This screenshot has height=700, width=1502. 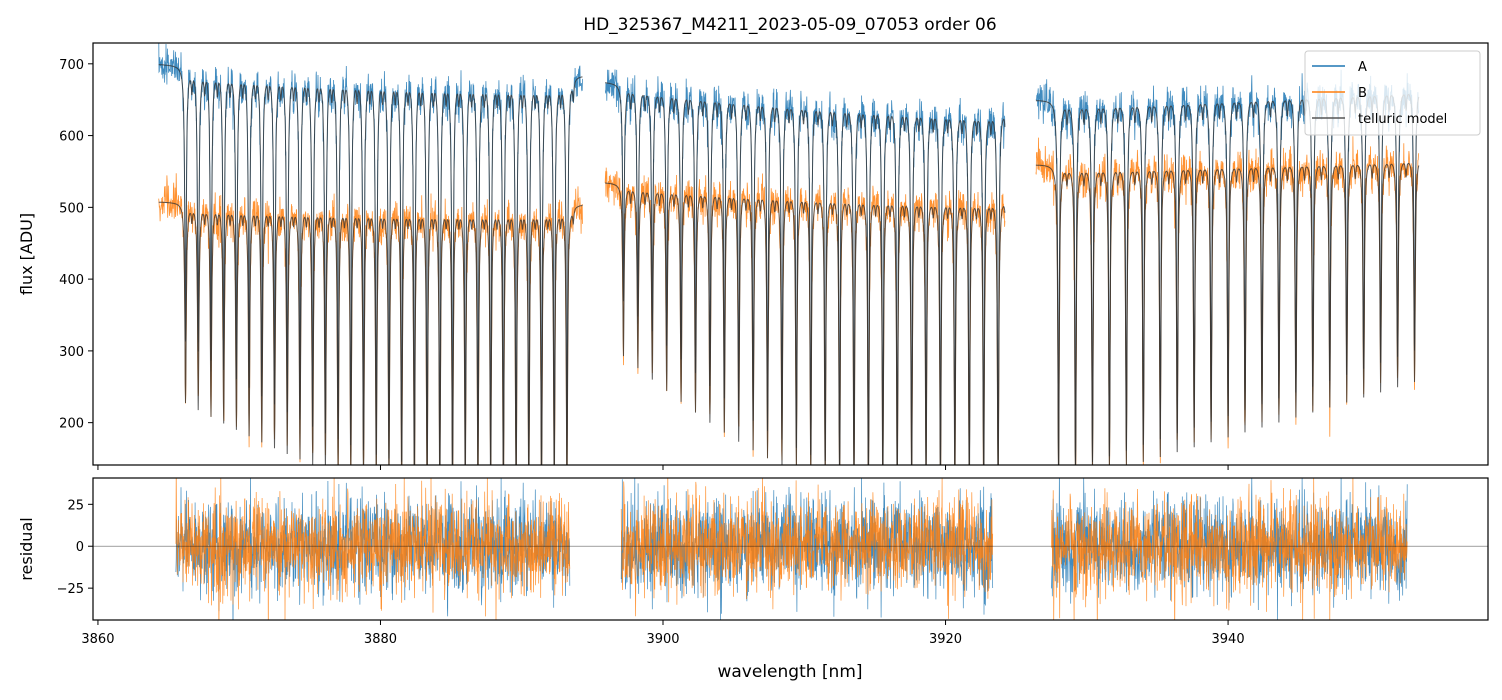 What do you see at coordinates (26, 548) in the screenshot?
I see `y-axis-label-residual: residual` at bounding box center [26, 548].